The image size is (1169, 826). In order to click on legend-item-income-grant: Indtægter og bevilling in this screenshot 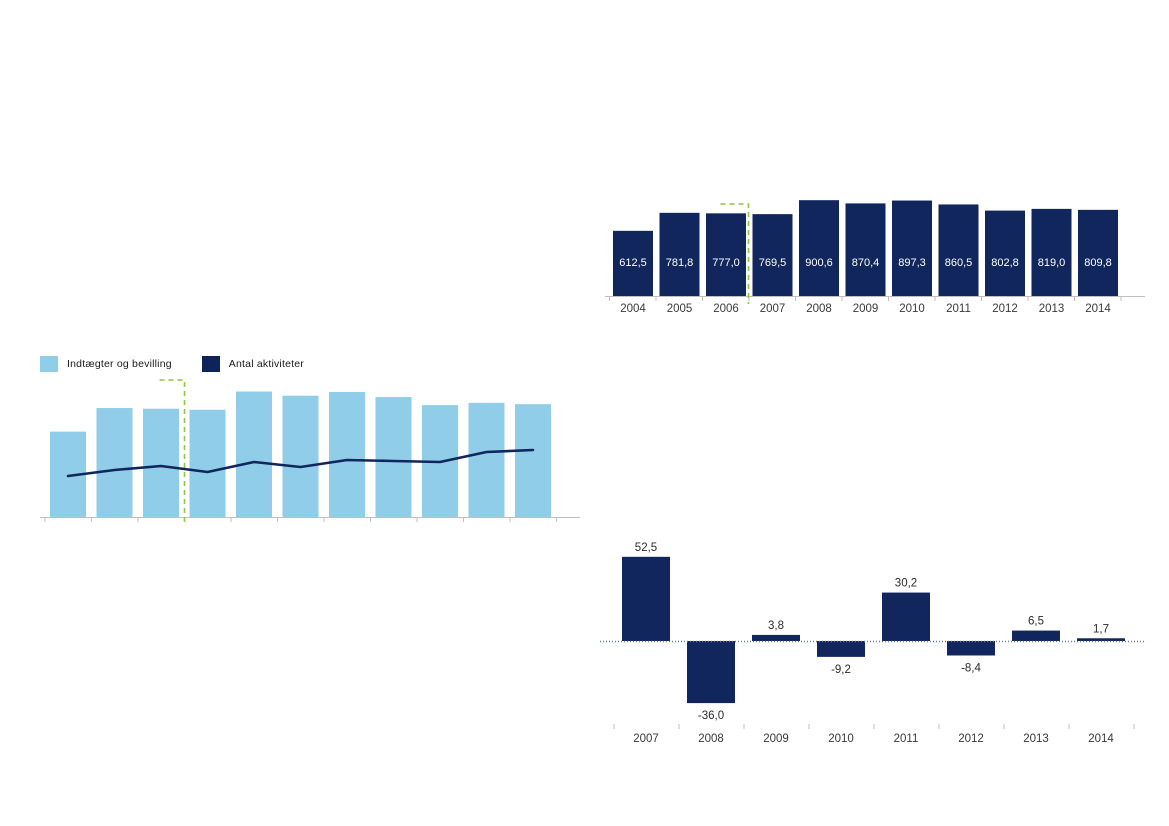, I will do `click(106, 364)`.